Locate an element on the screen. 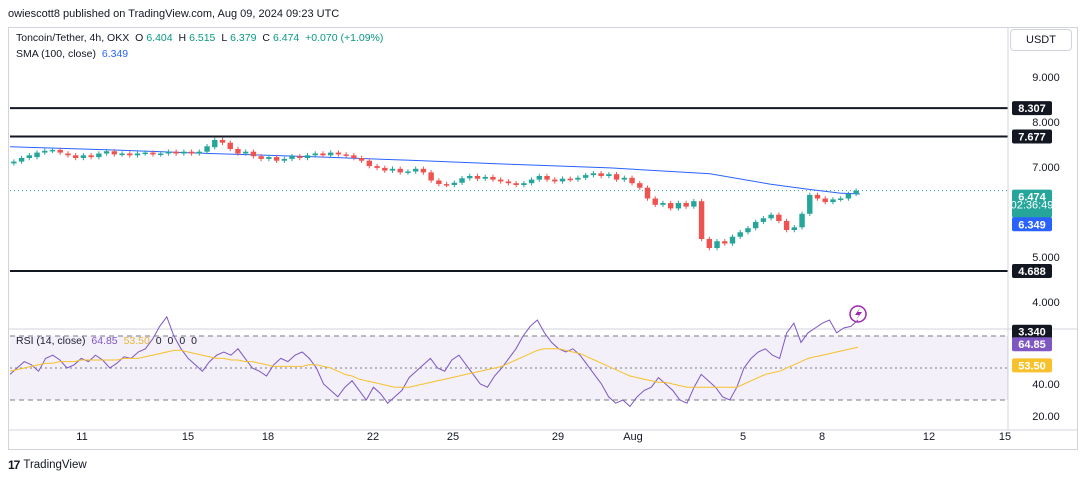 The image size is (1080, 480). rsi-ma-badge: 53.50 is located at coordinates (1032, 366).